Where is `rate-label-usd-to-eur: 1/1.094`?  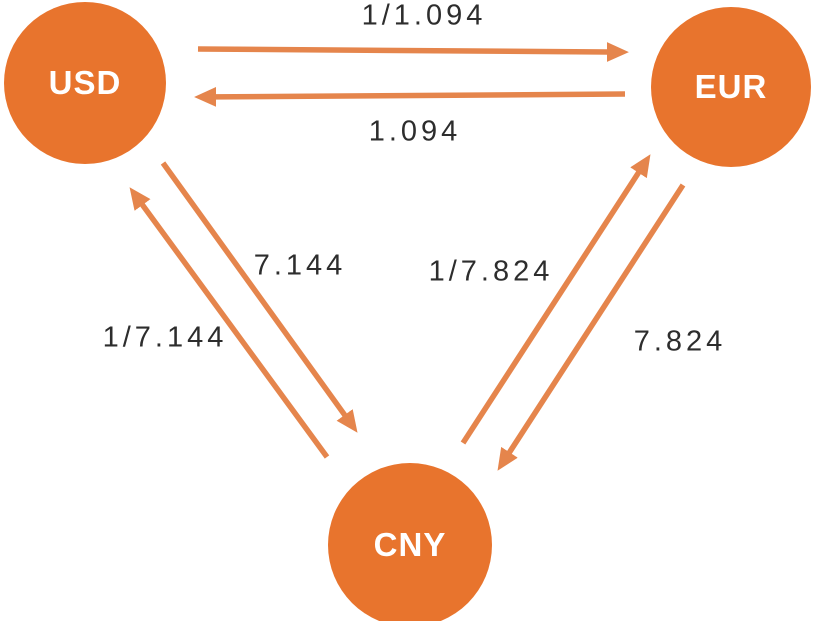 rate-label-usd-to-eur: 1/1.094 is located at coordinates (424, 16).